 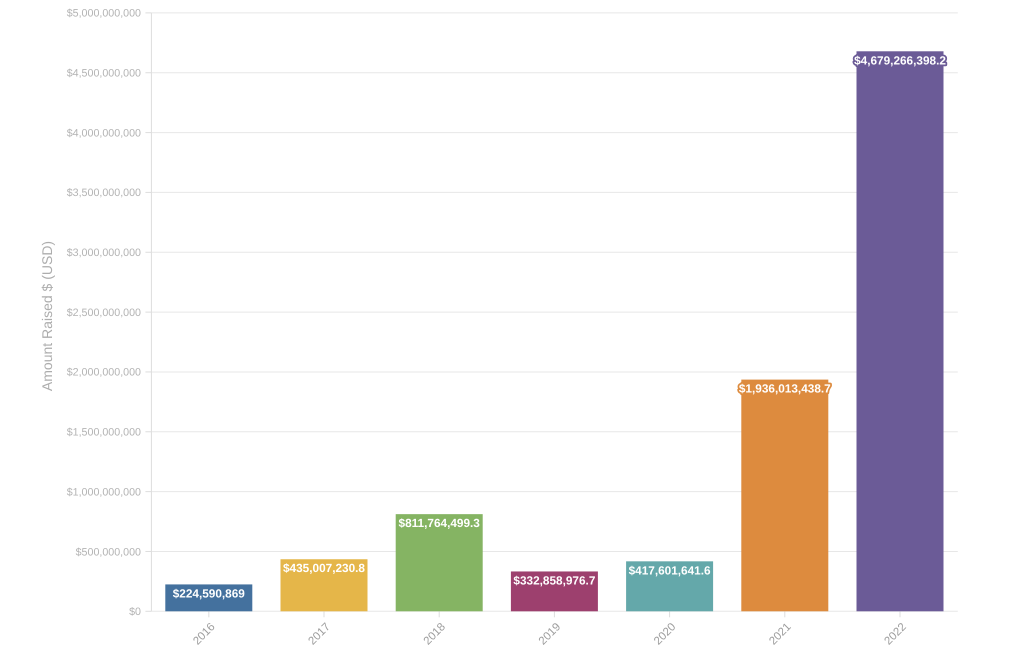 I want to click on svg-text: $2,500,000,000, so click(x=104, y=313).